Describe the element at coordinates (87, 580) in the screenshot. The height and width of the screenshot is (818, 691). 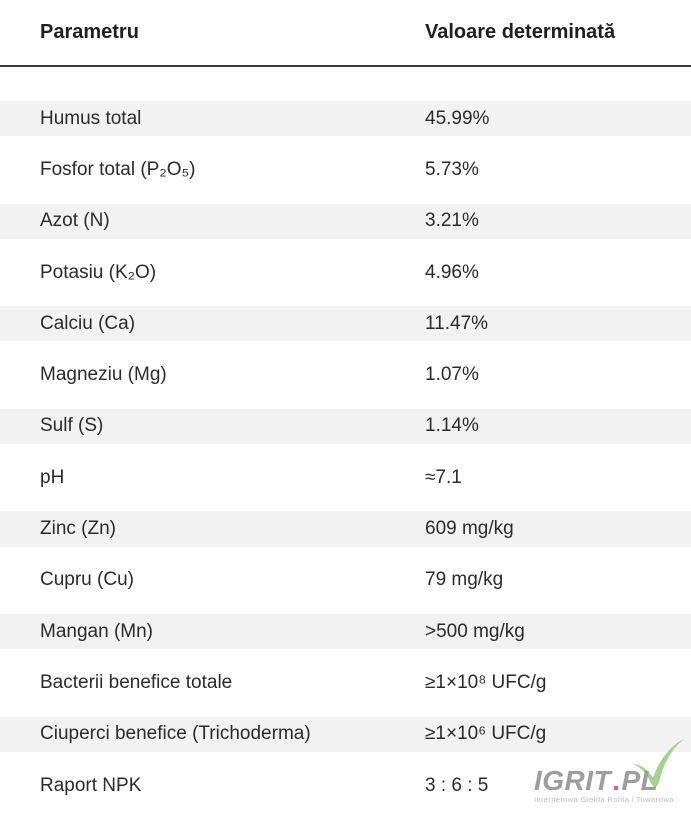
I see `param-cell: Cupru (Cu)` at that location.